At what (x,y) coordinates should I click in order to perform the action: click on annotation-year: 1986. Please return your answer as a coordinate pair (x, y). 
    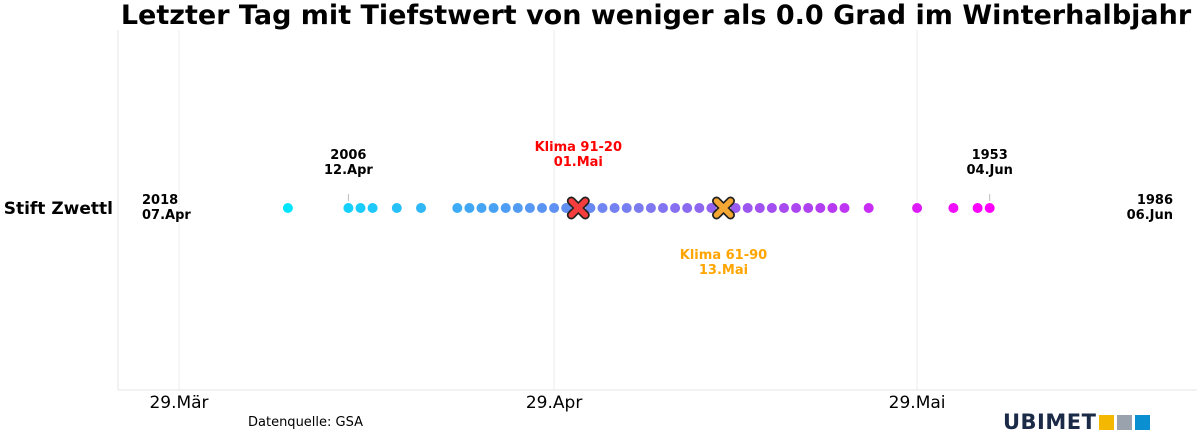
    Looking at the image, I should click on (1155, 200).